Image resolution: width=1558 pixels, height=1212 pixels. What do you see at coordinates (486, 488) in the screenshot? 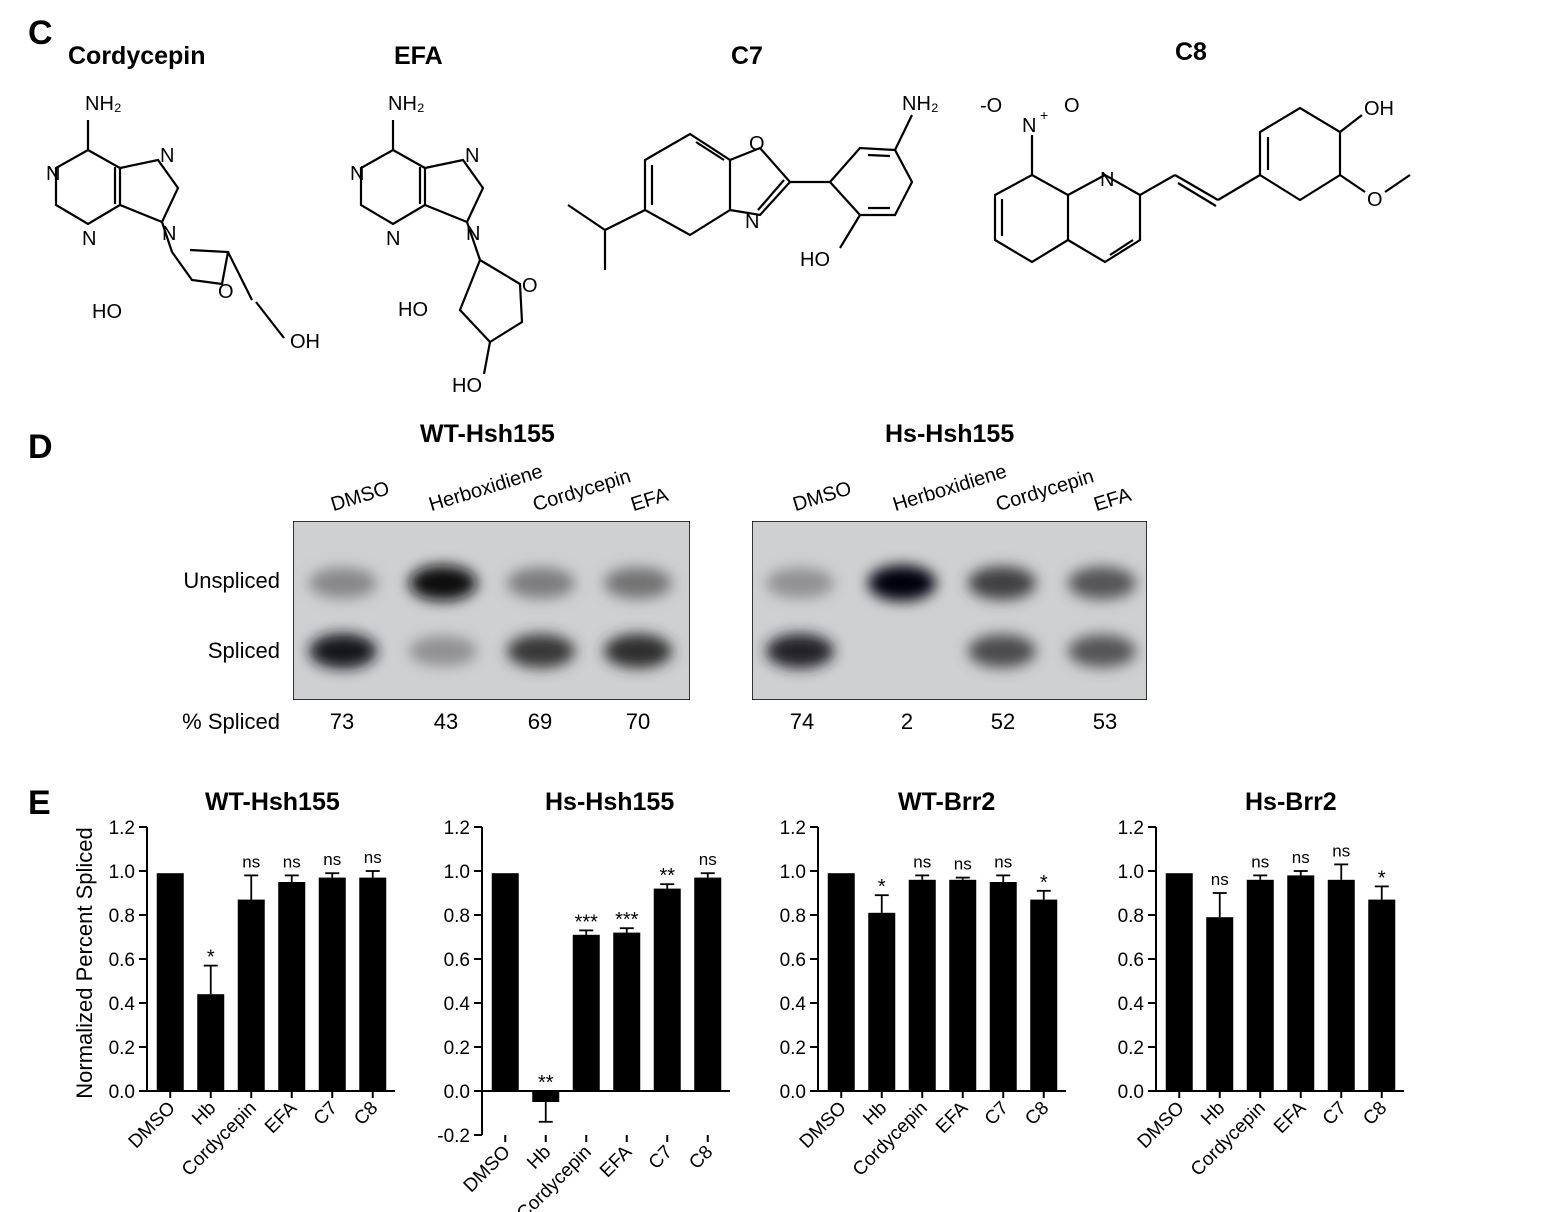
I see `gel1-lane-herboxidiene: Herboxidiene` at bounding box center [486, 488].